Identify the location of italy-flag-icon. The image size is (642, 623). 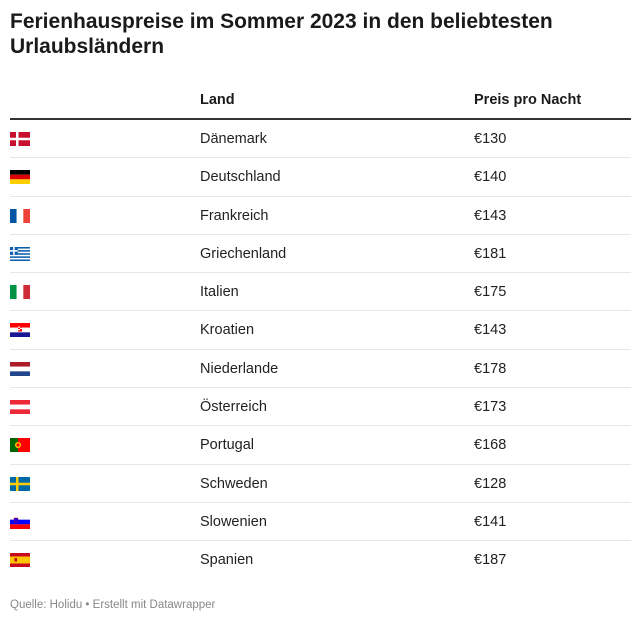
(20, 292).